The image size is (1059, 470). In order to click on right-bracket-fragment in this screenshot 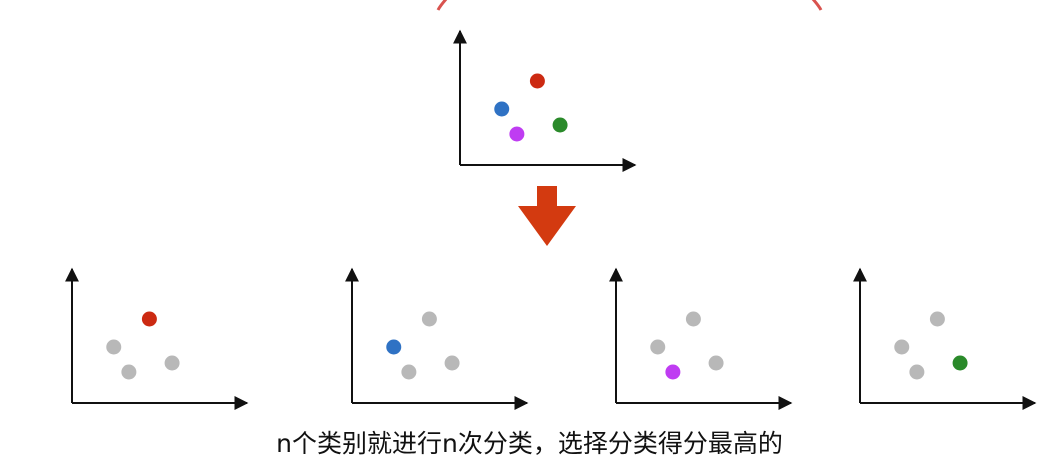, I will do `click(817, 5)`.